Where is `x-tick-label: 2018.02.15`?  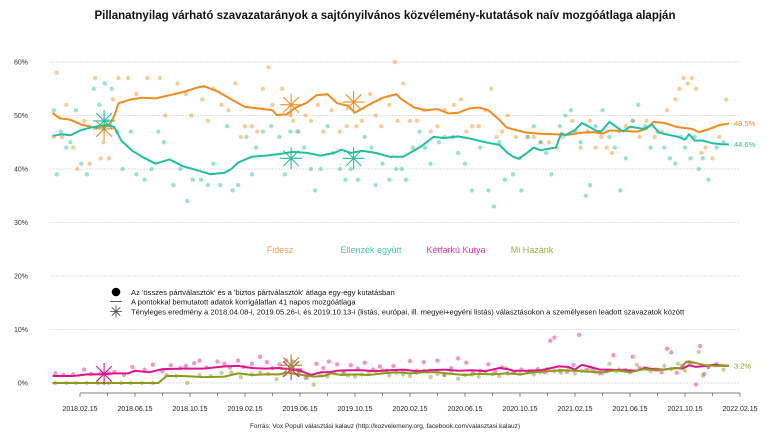 x-tick-label: 2018.02.15 is located at coordinates (79, 409).